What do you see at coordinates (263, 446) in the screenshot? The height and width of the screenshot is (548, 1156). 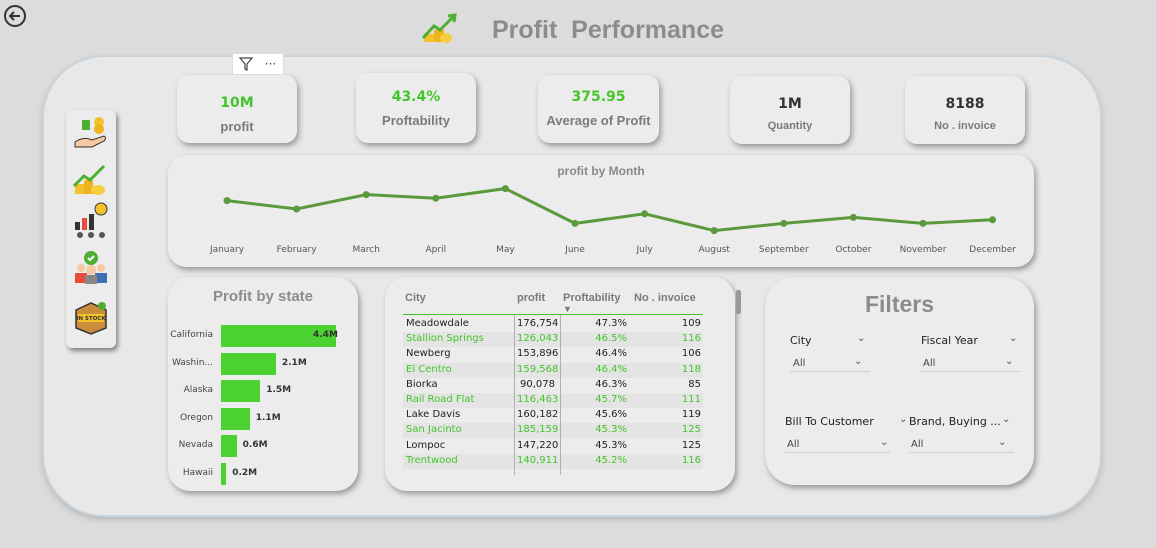 I see `bar-row: Nevada 0.6M` at bounding box center [263, 446].